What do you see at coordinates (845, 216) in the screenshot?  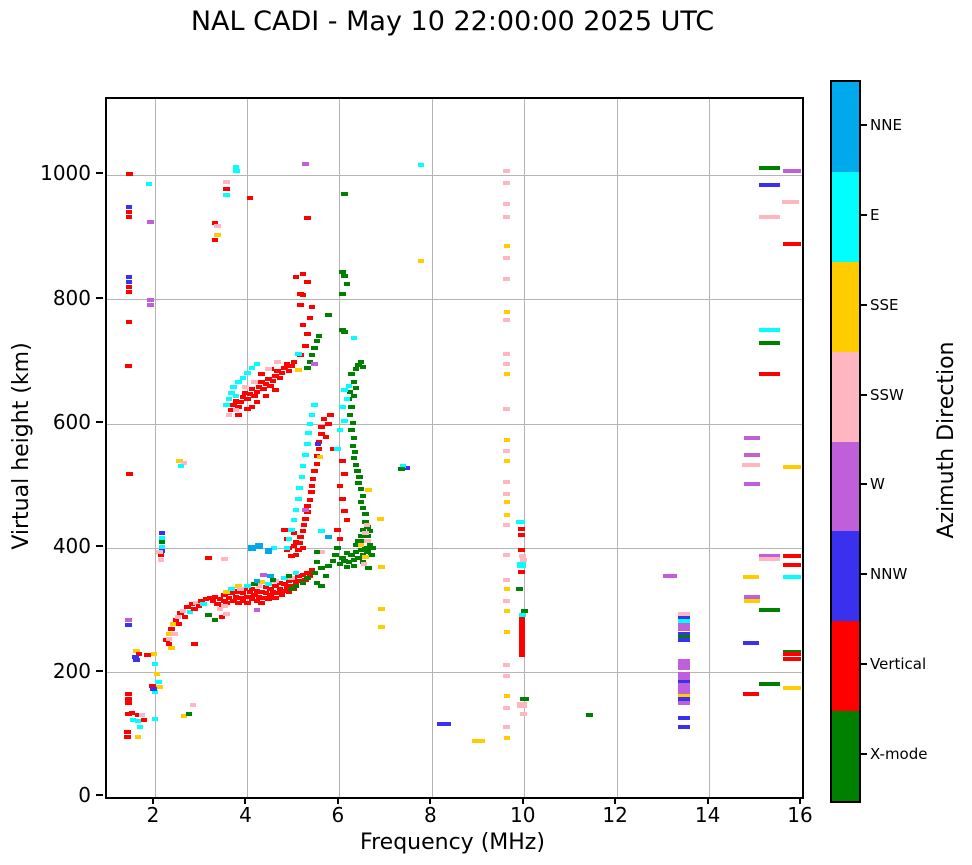 I see `colorbar-segment-e` at bounding box center [845, 216].